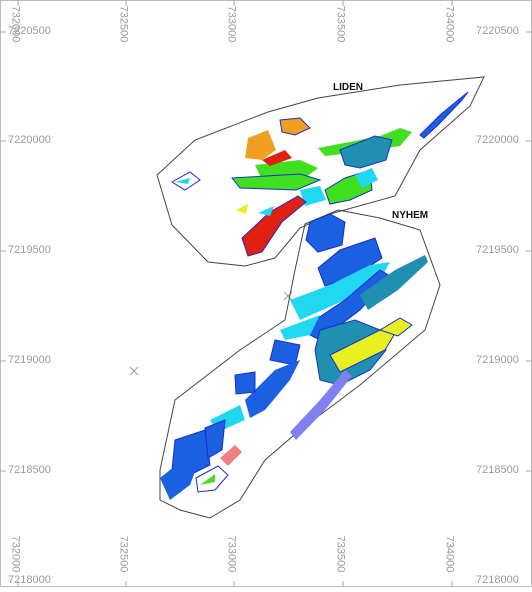 This screenshot has width=532, height=592. Describe the element at coordinates (449, 554) in the screenshot. I see `x-tick-bottom-734000: 734000` at that location.